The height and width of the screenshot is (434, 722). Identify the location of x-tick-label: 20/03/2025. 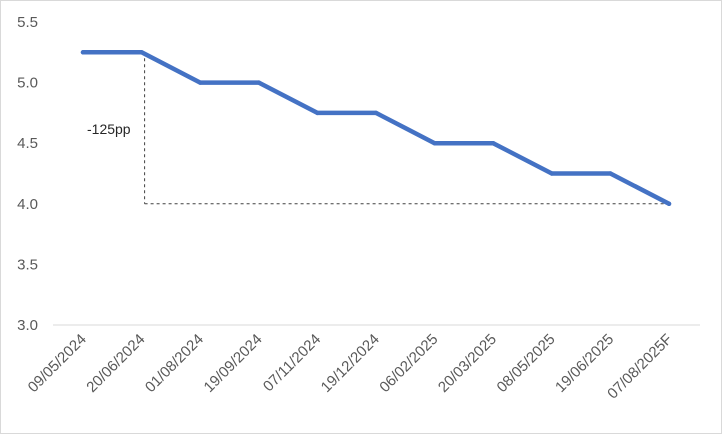
(467, 363).